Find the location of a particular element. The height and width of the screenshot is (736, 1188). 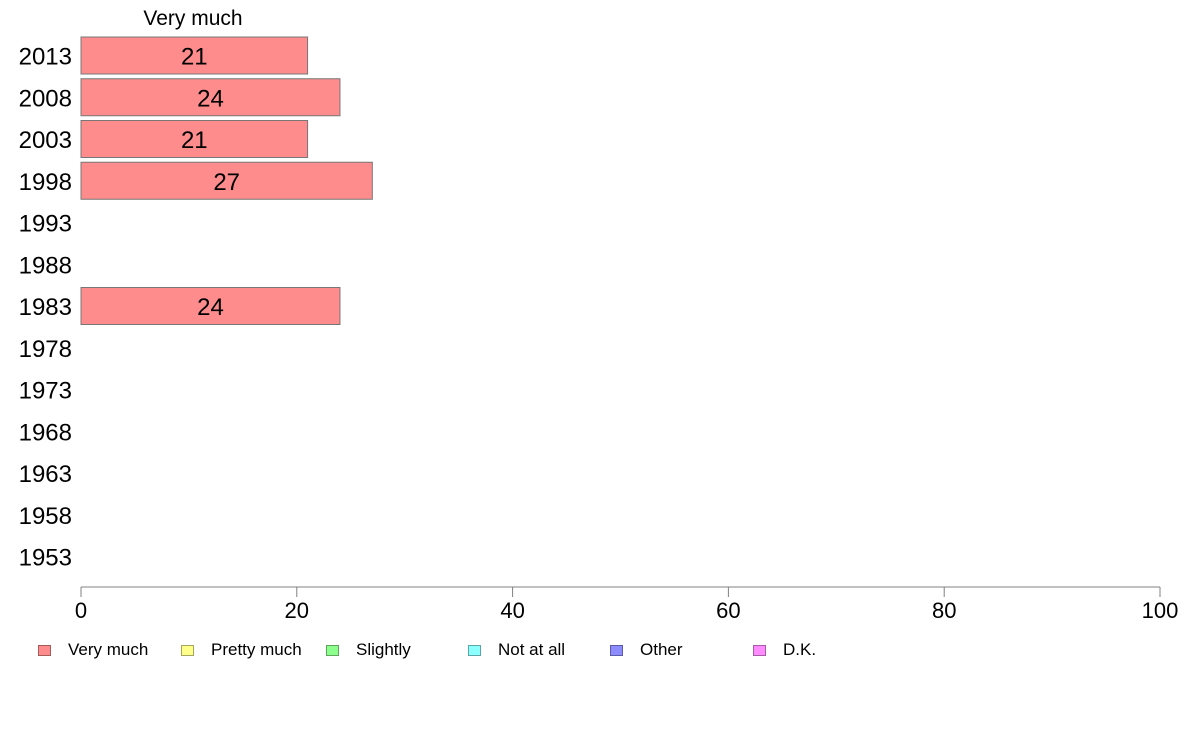

legend-item: Slightly is located at coordinates (368, 650).